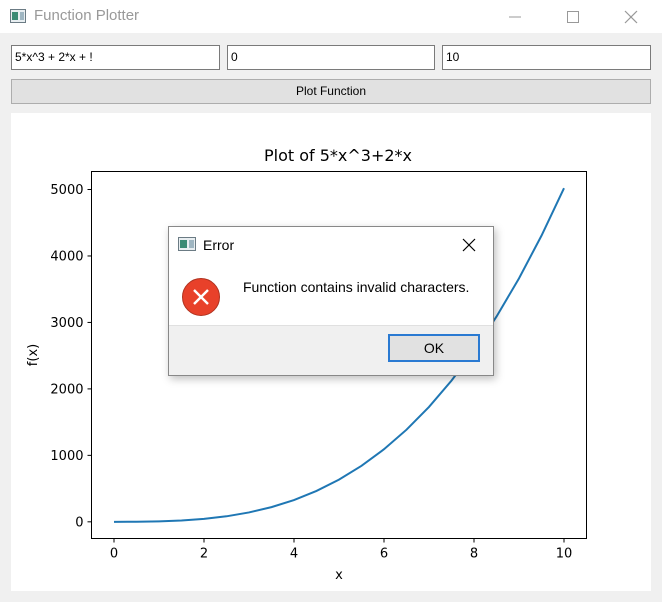 Image resolution: width=662 pixels, height=602 pixels. I want to click on min-x-input: 0, so click(331, 57).